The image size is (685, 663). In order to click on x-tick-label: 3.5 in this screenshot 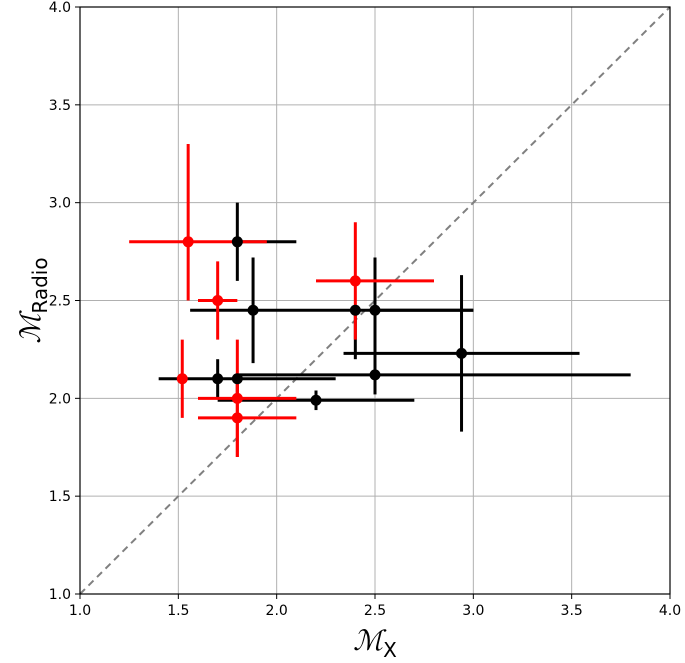, I will do `click(572, 611)`.